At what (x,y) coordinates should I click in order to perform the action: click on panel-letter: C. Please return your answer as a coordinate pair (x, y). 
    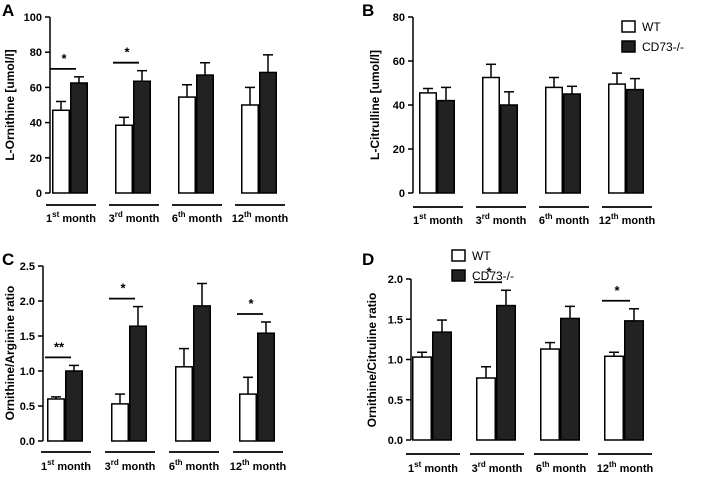
    Looking at the image, I should click on (8, 259).